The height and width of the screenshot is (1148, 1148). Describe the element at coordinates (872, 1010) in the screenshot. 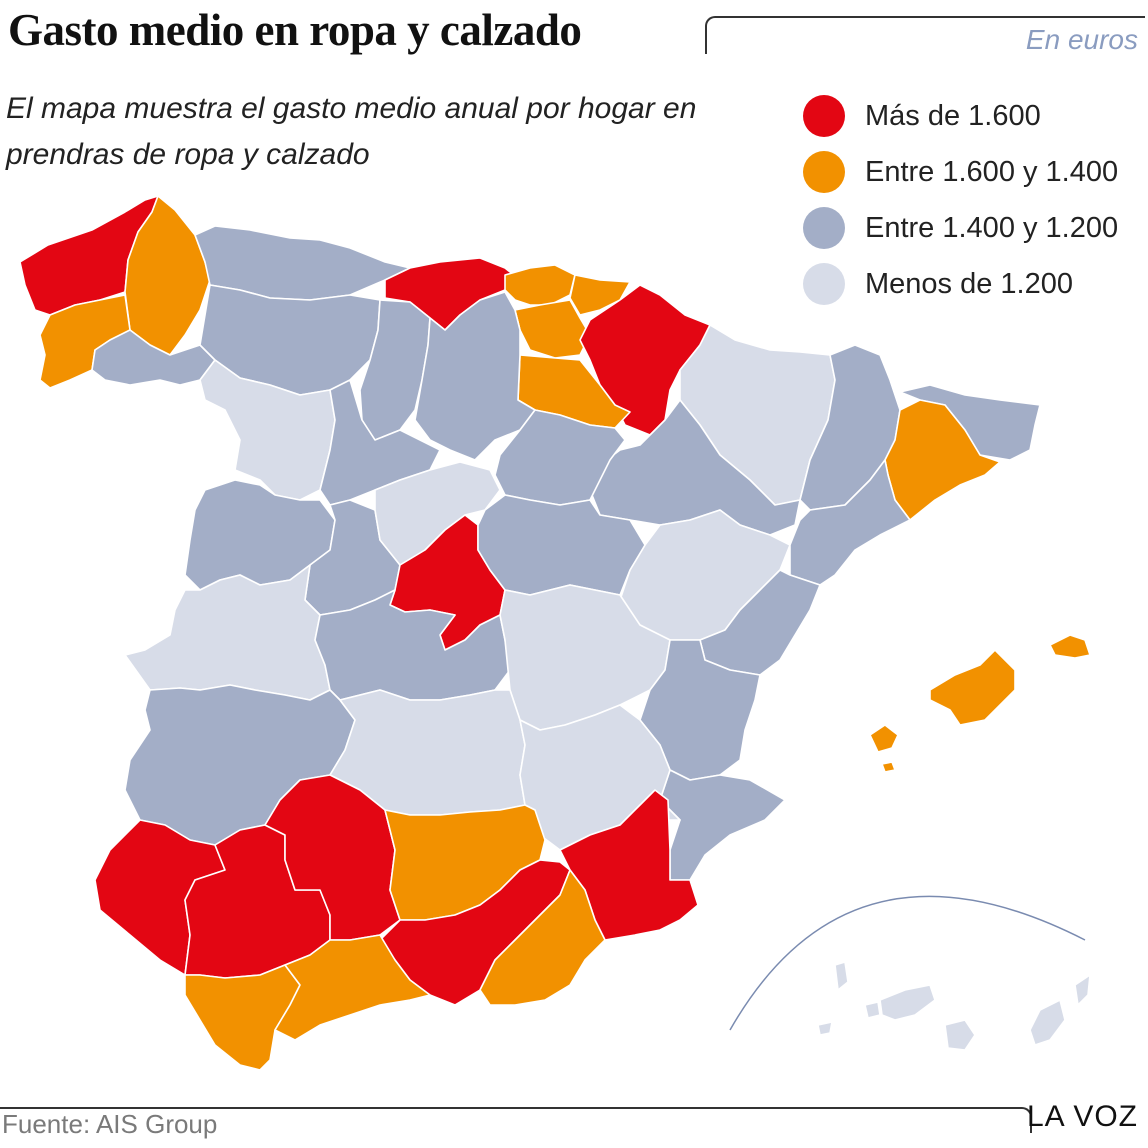

I see `province-canarias-la-gomera` at that location.